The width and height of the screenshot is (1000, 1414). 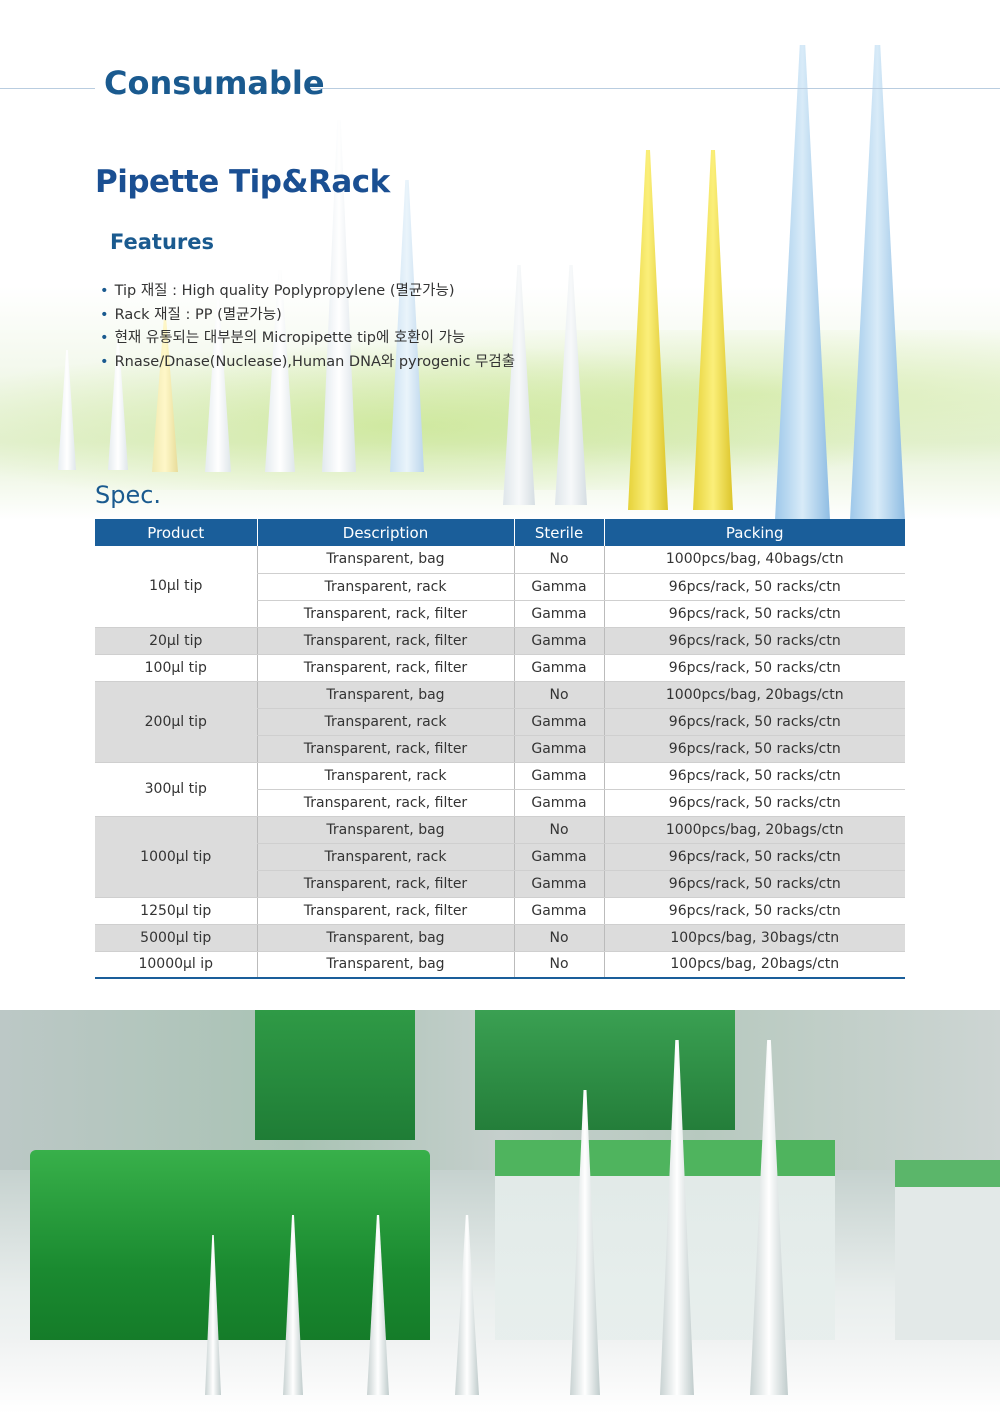 I want to click on feature-item: 현재 유통되는 대부분의 Micropipette tip에 호환이 가능, so click(x=307, y=339).